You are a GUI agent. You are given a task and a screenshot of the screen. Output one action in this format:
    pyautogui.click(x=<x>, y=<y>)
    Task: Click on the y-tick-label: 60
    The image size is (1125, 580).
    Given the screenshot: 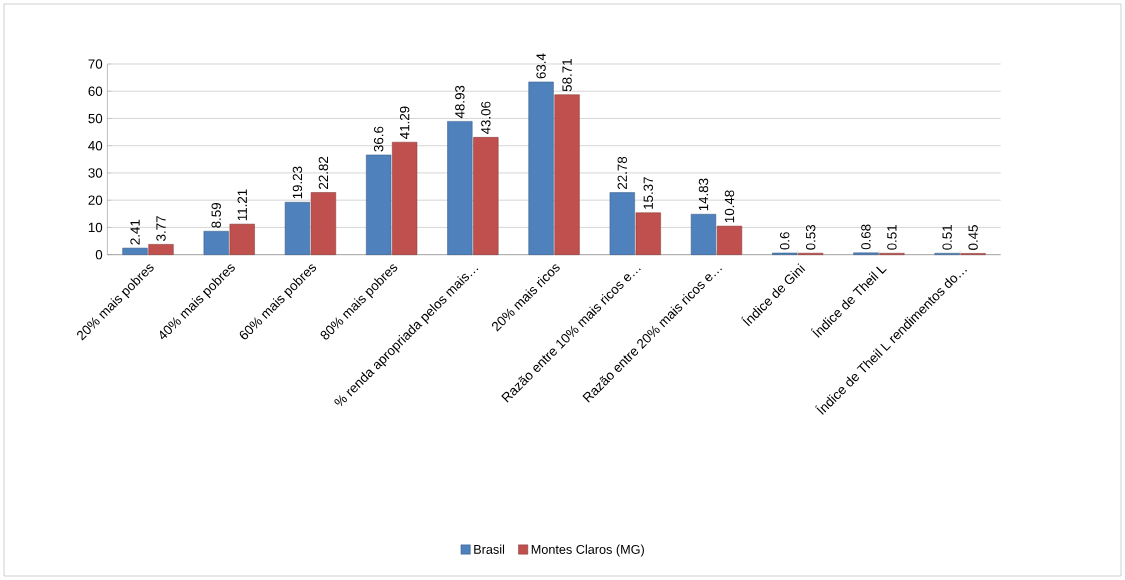 What is the action you would take?
    pyautogui.click(x=95, y=91)
    